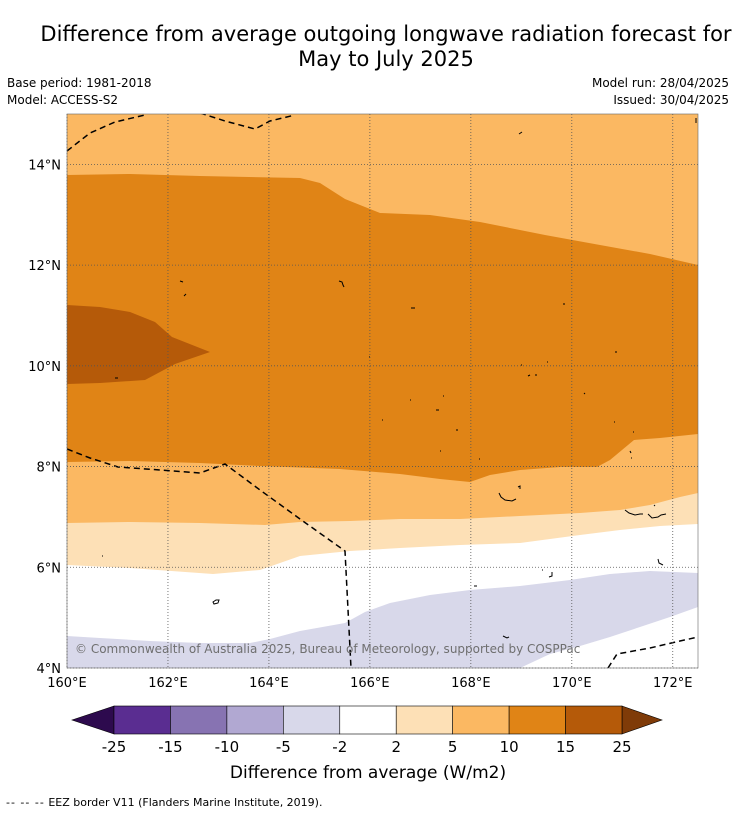 The height and width of the screenshot is (816, 736). Describe the element at coordinates (114, 747) in the screenshot. I see `colorbar-tick-label: -25` at that location.